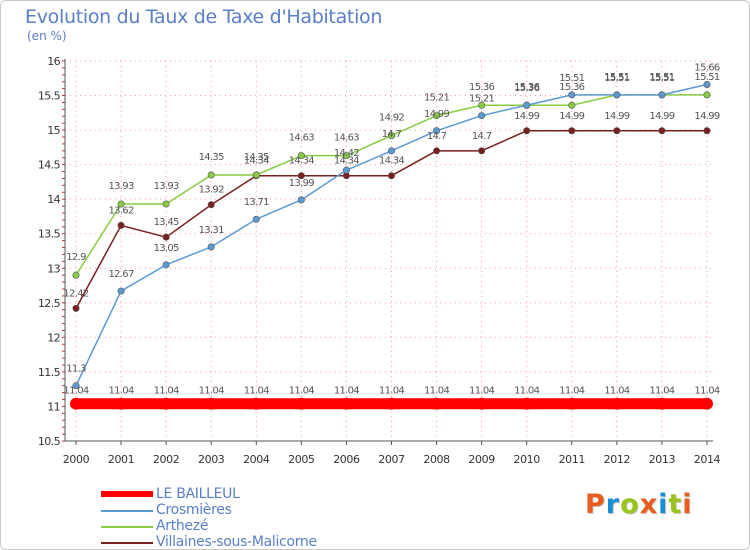 The width and height of the screenshot is (750, 550). What do you see at coordinates (121, 459) in the screenshot?
I see `x-tick-label: 2001` at bounding box center [121, 459].